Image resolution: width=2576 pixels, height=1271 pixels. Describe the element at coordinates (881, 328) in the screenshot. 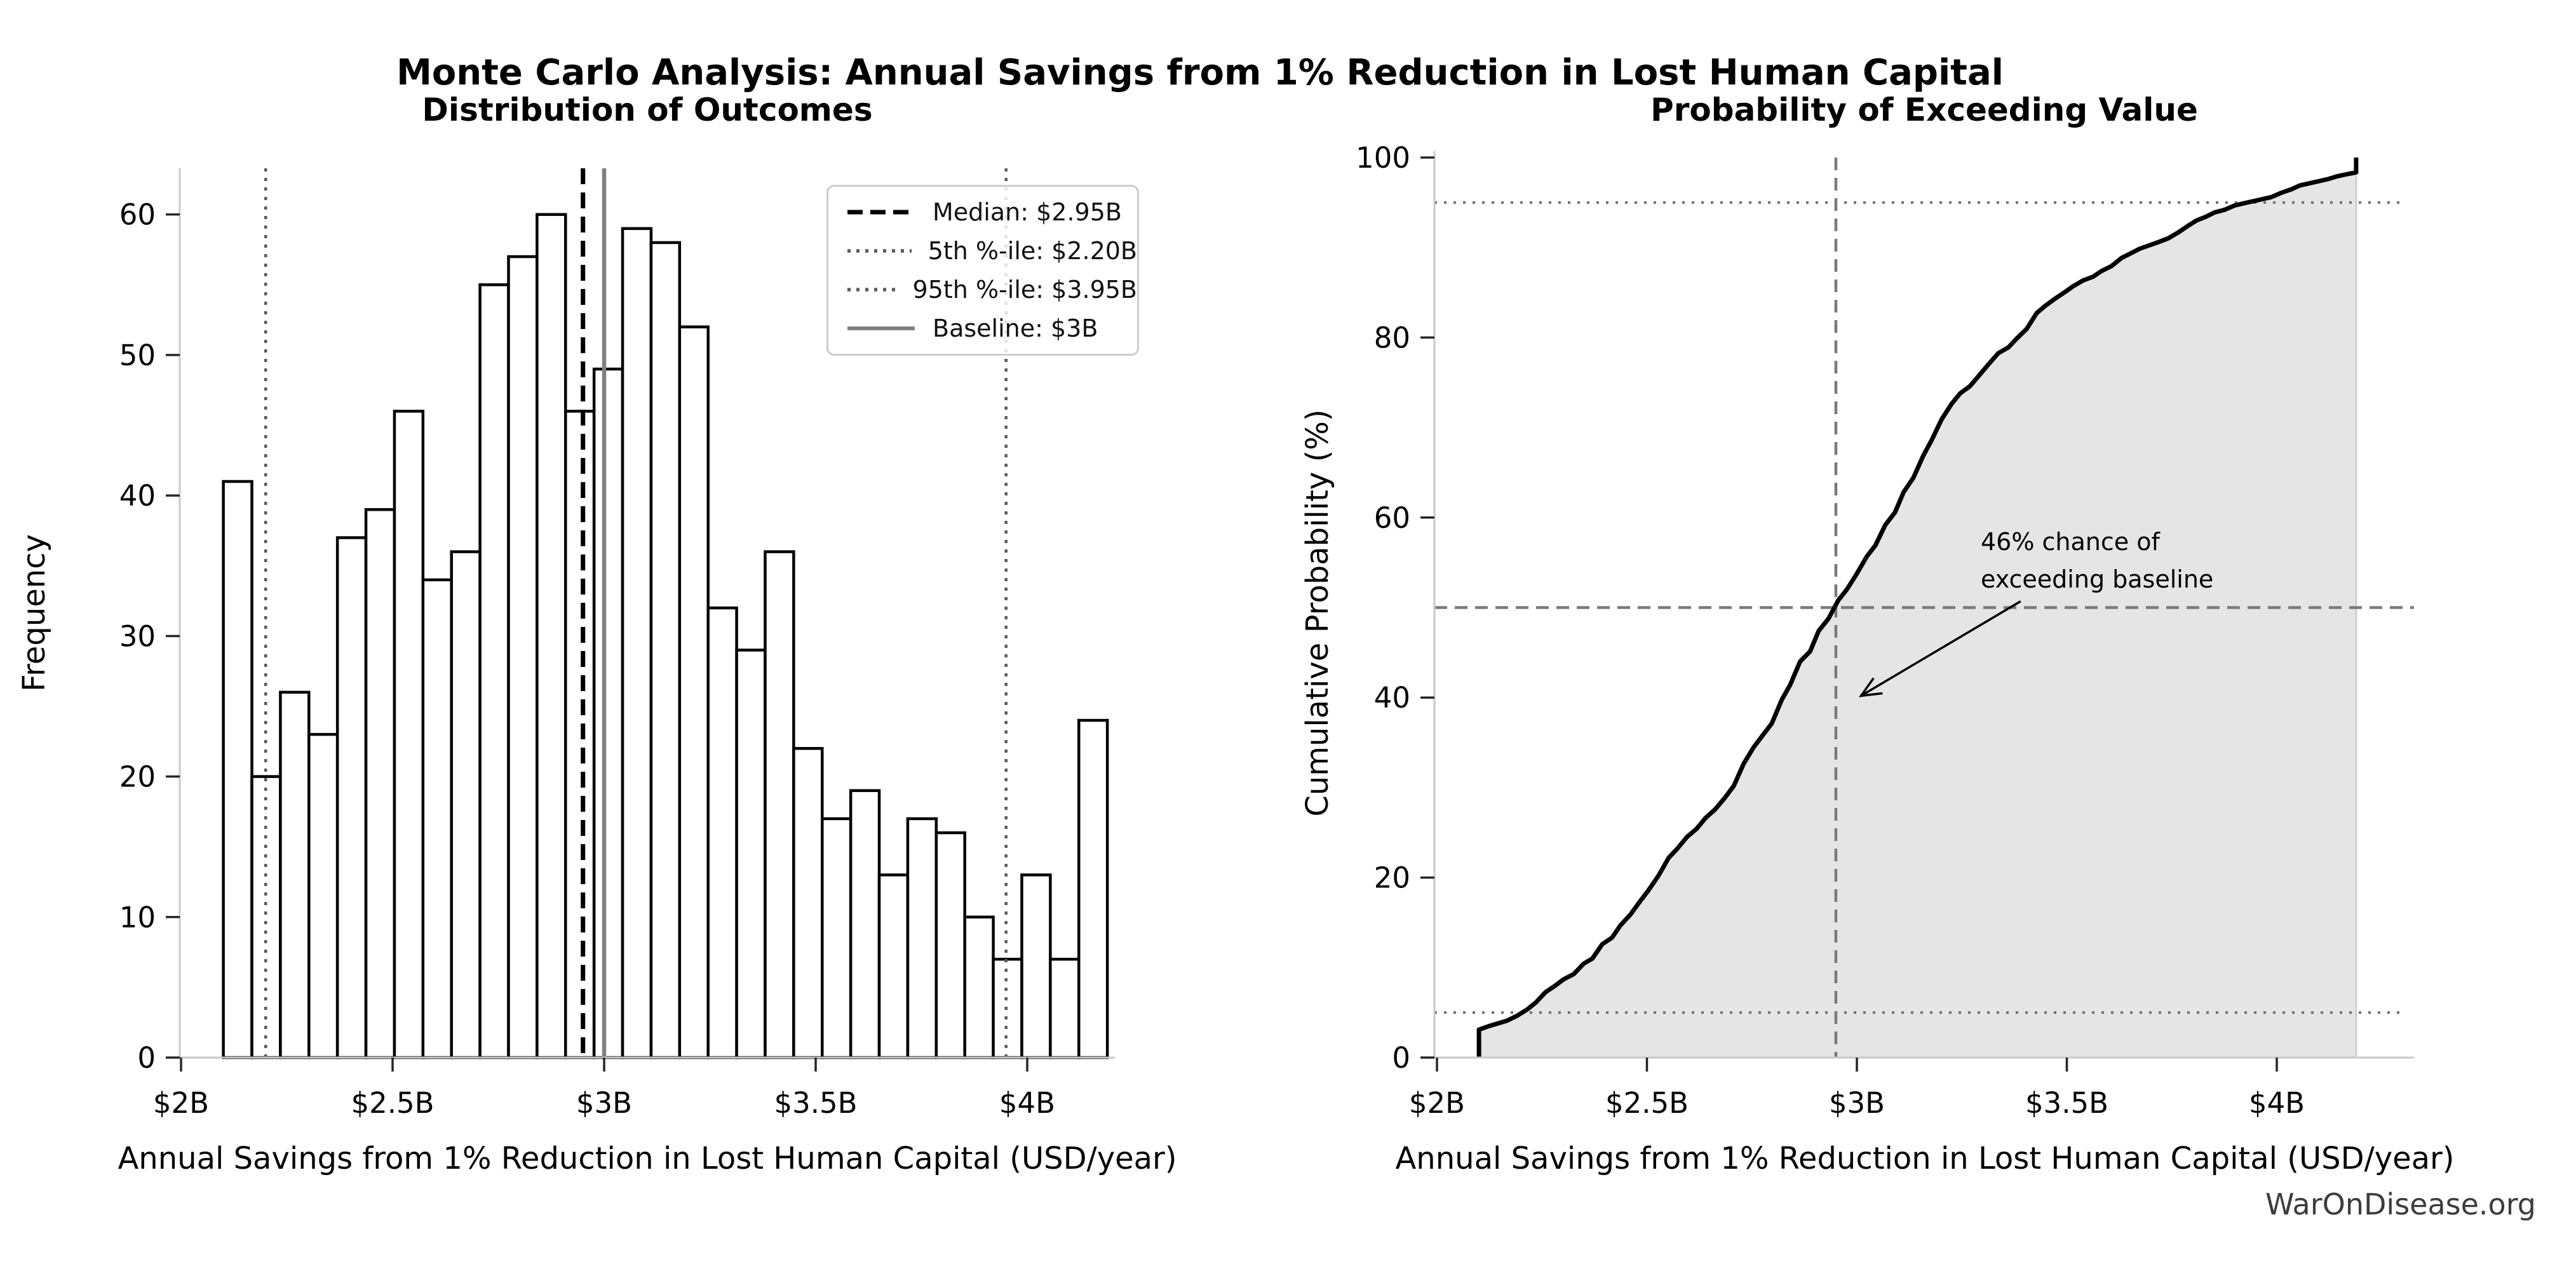

I see `solid-line-sample-icon` at that location.